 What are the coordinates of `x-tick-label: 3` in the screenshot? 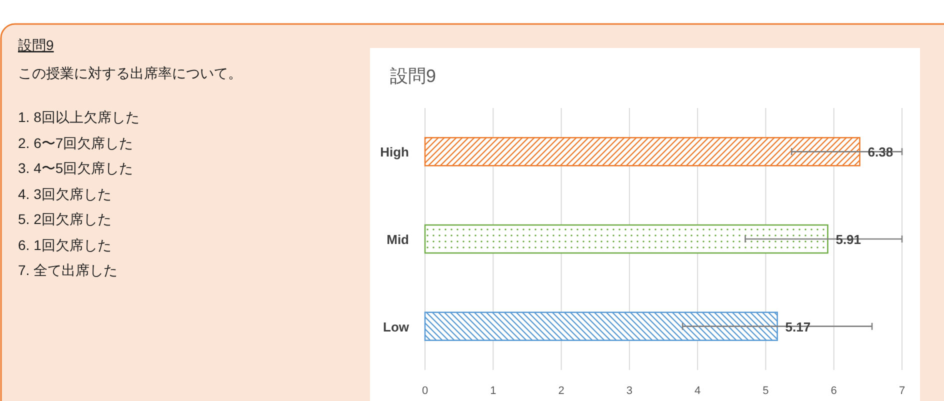 It's located at (629, 391).